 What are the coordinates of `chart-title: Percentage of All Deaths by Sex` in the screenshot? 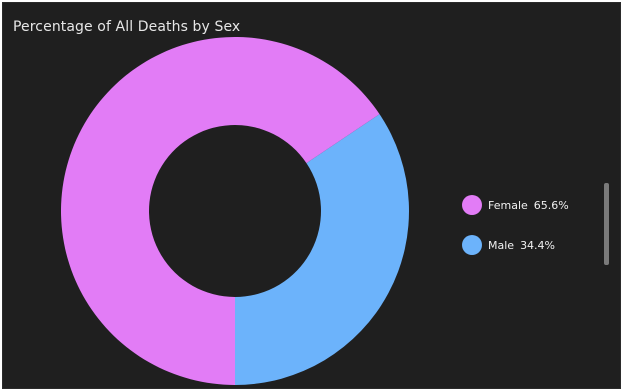 It's located at (127, 27).